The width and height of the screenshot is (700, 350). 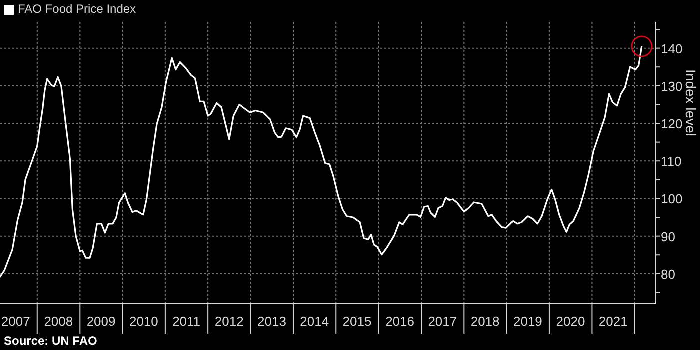 What do you see at coordinates (613, 321) in the screenshot?
I see `x-tick-label: 2021` at bounding box center [613, 321].